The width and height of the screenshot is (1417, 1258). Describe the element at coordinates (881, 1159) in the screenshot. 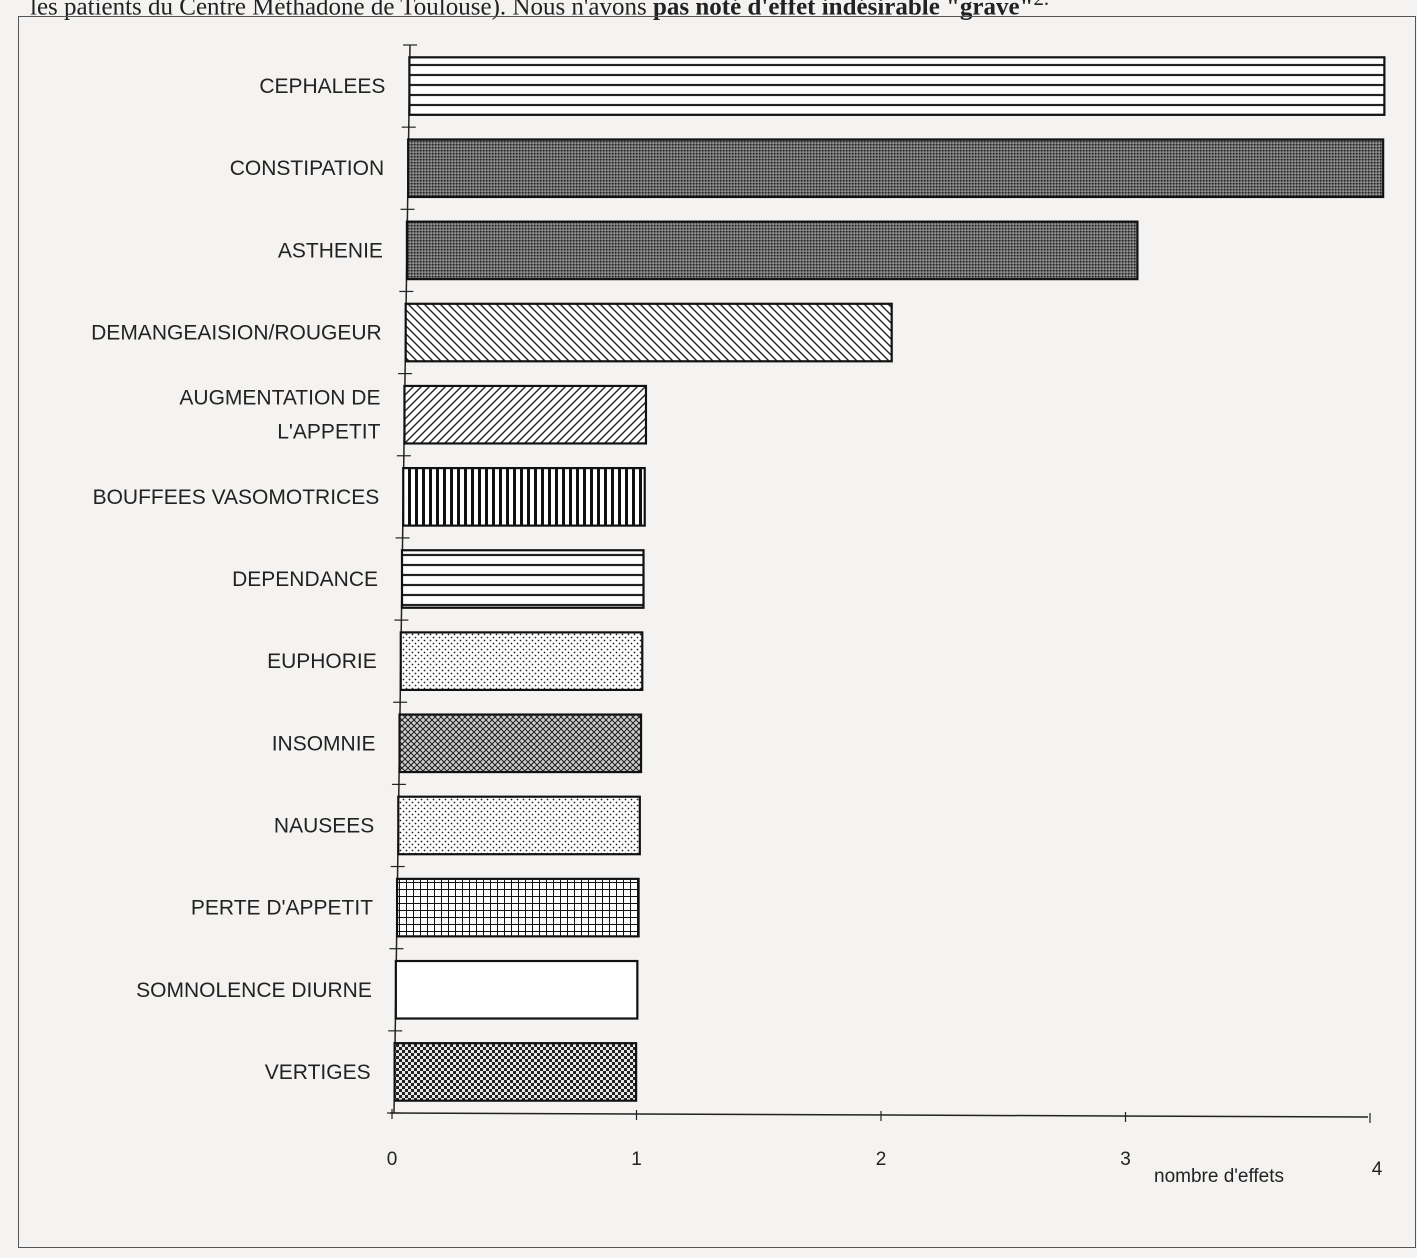

I see `x-tick-label: 2` at that location.